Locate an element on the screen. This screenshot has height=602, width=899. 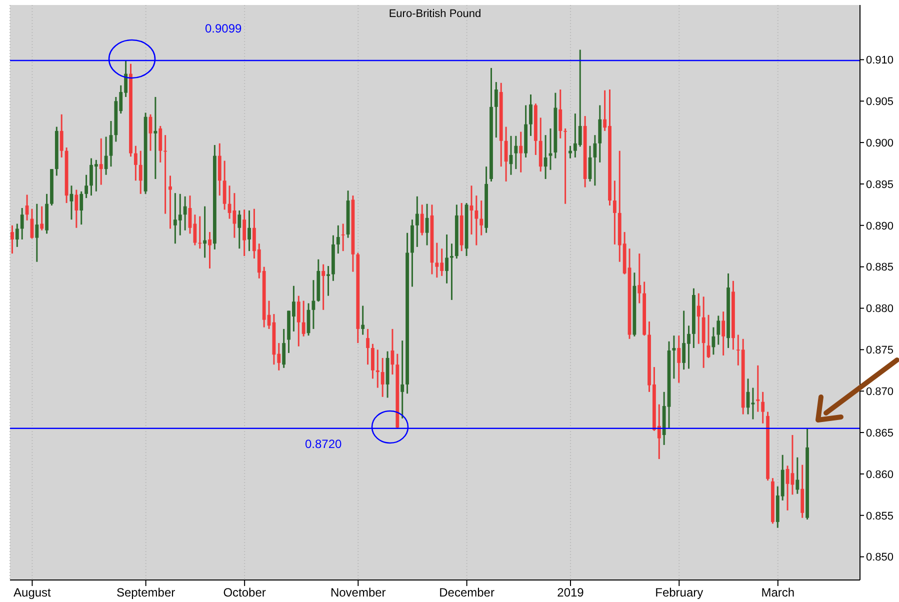
x-tick-label: September is located at coordinates (146, 593).